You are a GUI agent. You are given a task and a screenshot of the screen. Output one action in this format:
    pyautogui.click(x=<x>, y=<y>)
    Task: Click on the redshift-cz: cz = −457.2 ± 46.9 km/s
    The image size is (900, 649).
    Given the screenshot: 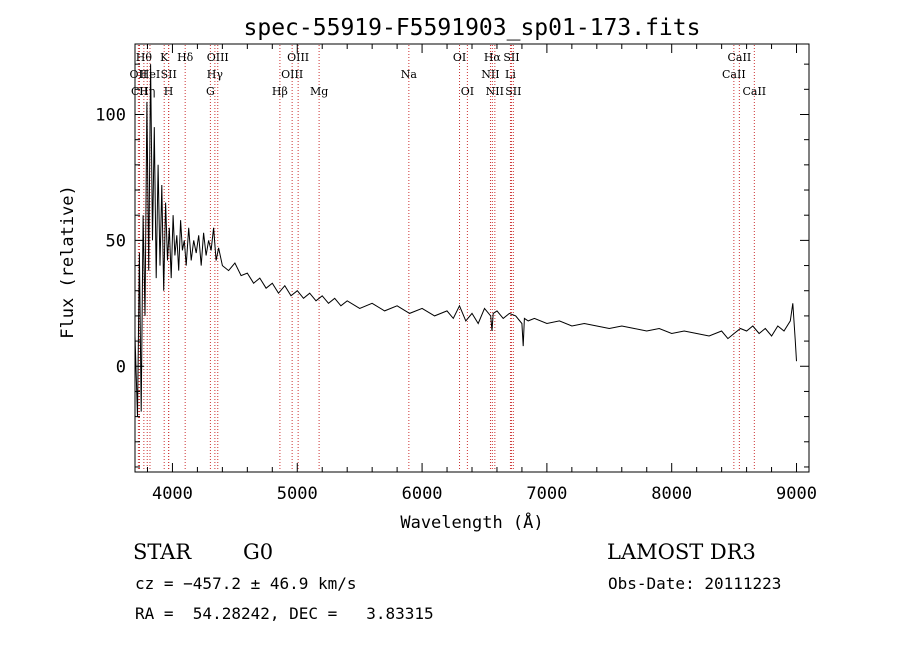 What is the action you would take?
    pyautogui.click(x=246, y=583)
    